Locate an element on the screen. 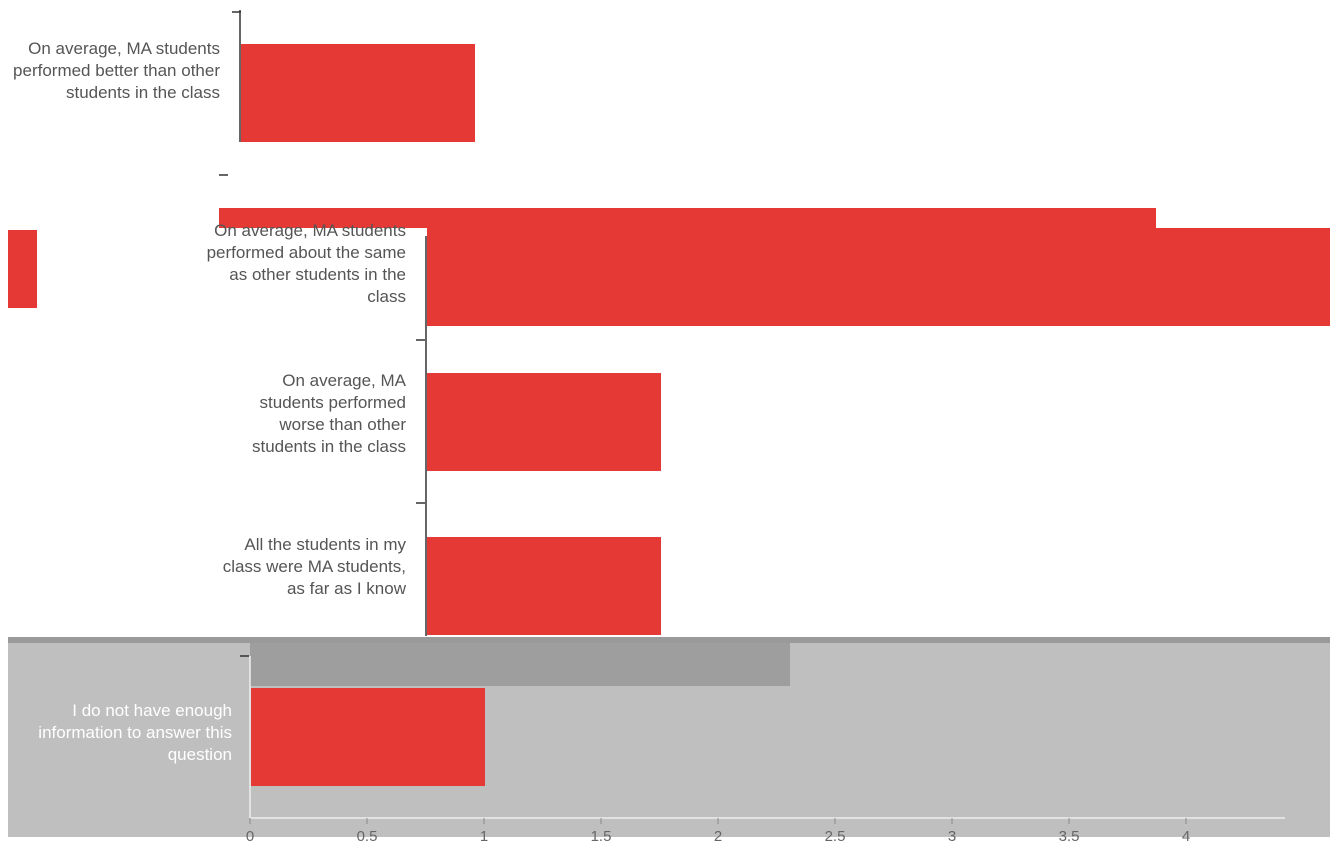 Image resolution: width=1330 pixels, height=857 pixels. x-tick-label-6: 2.5 is located at coordinates (835, 836).